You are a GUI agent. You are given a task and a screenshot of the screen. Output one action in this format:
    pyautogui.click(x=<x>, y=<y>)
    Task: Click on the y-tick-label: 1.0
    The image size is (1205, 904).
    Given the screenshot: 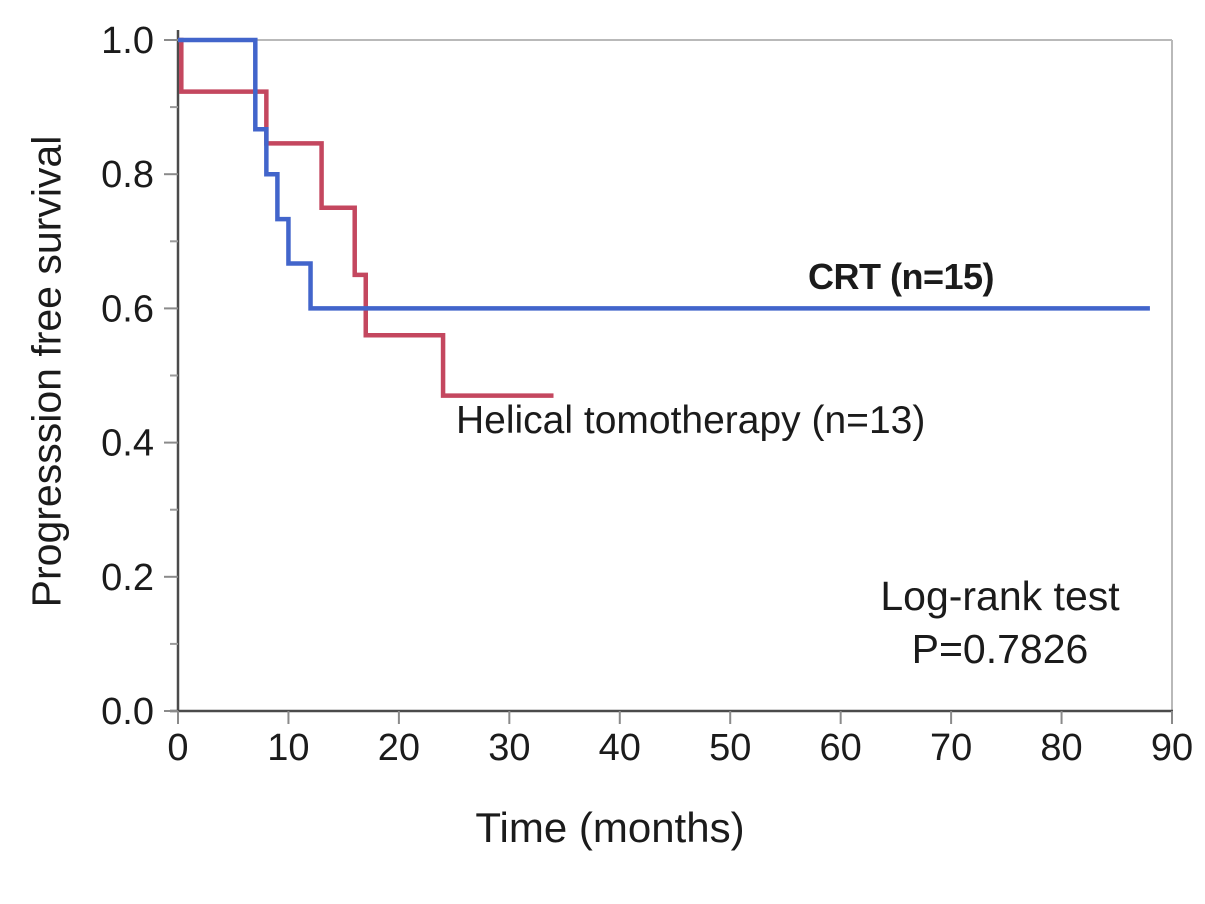 What is the action you would take?
    pyautogui.click(x=127, y=41)
    